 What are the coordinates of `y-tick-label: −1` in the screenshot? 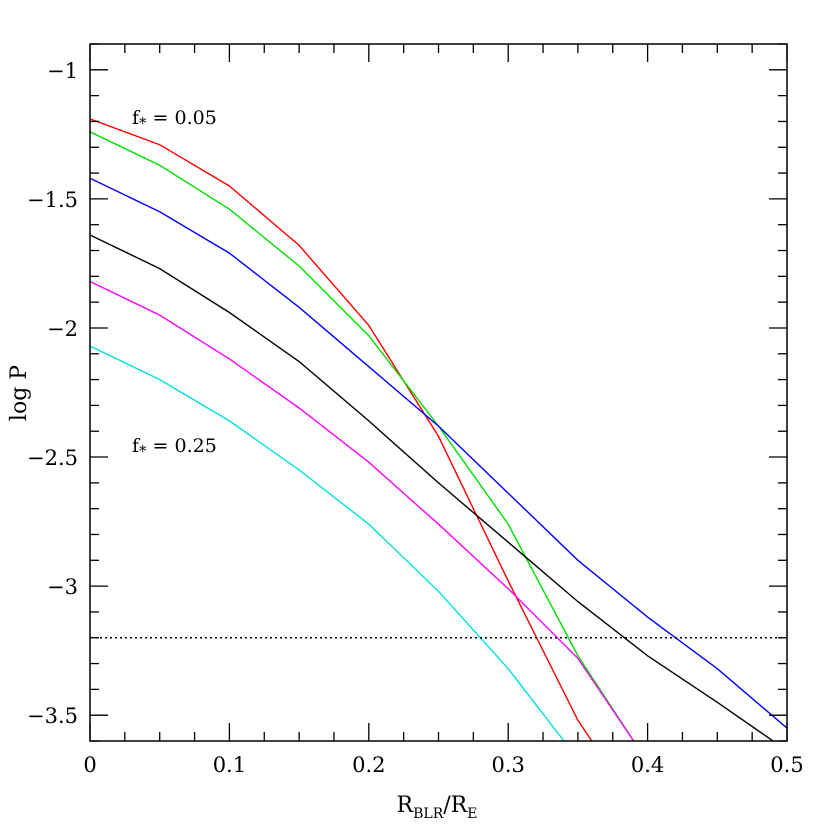 It's located at (62, 71).